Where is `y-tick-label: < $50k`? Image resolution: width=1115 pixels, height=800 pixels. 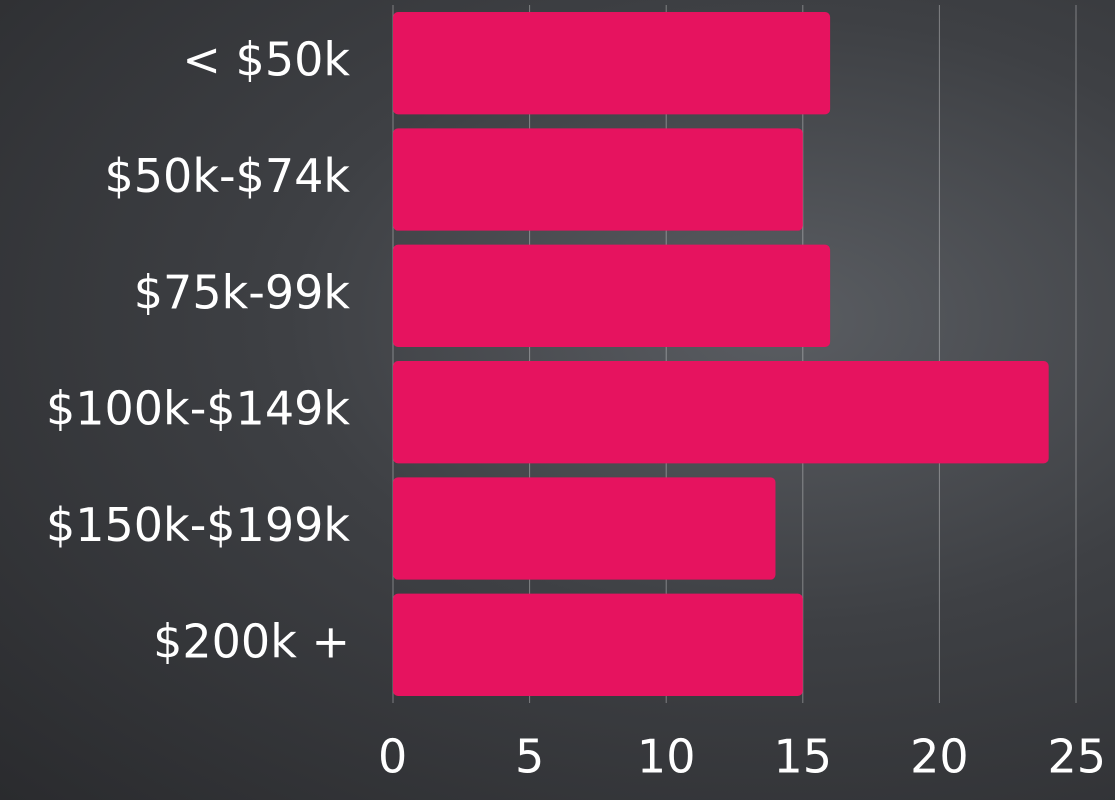
y-tick-label: < $50k is located at coordinates (266, 60).